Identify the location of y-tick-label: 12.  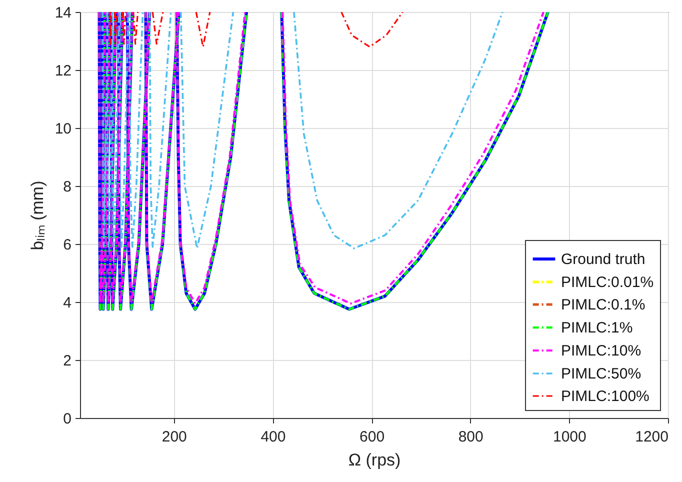
(63, 71).